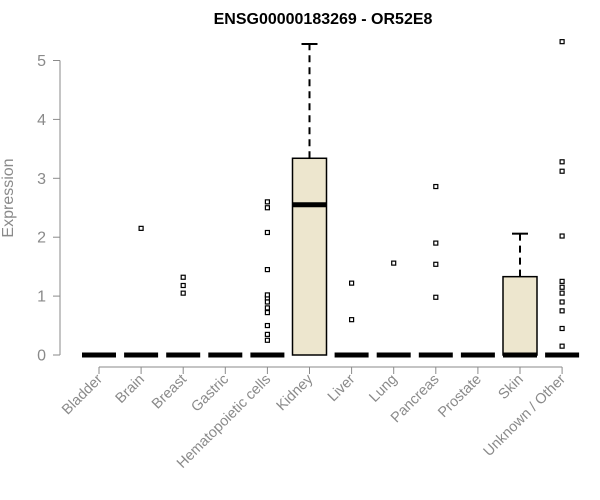 This screenshot has height=500, width=600. Describe the element at coordinates (41, 297) in the screenshot. I see `y-tick-label: 1` at that location.